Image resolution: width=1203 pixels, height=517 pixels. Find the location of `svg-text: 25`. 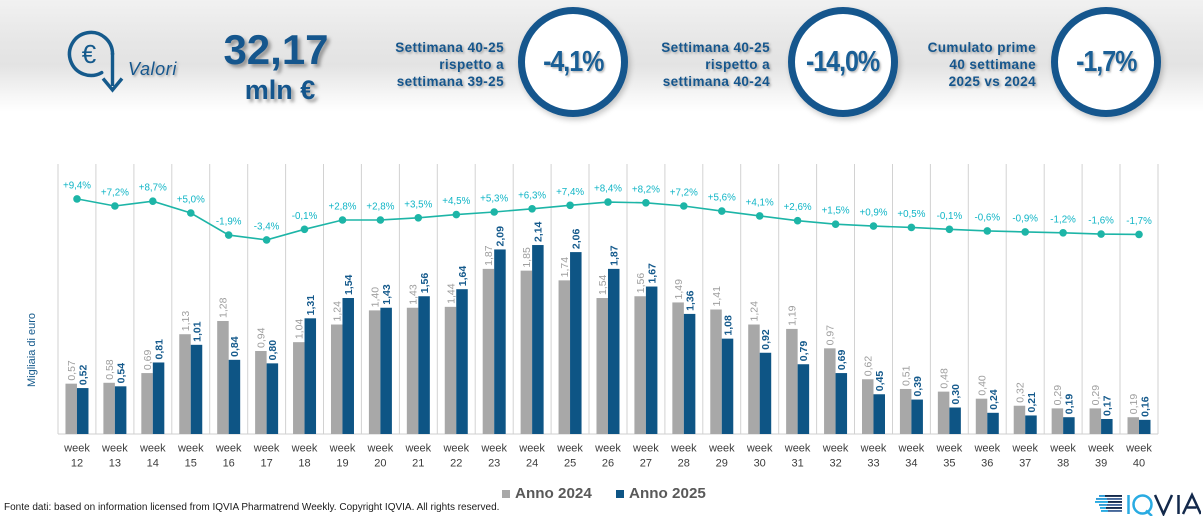

svg-text: 25 is located at coordinates (570, 464).